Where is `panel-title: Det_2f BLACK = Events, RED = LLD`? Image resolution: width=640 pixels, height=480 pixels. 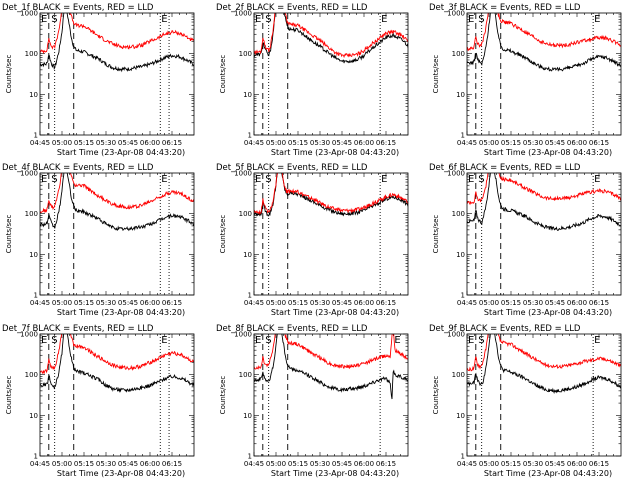 panel-title: Det_2f BLACK = Events, RED = LLD is located at coordinates (292, 8).